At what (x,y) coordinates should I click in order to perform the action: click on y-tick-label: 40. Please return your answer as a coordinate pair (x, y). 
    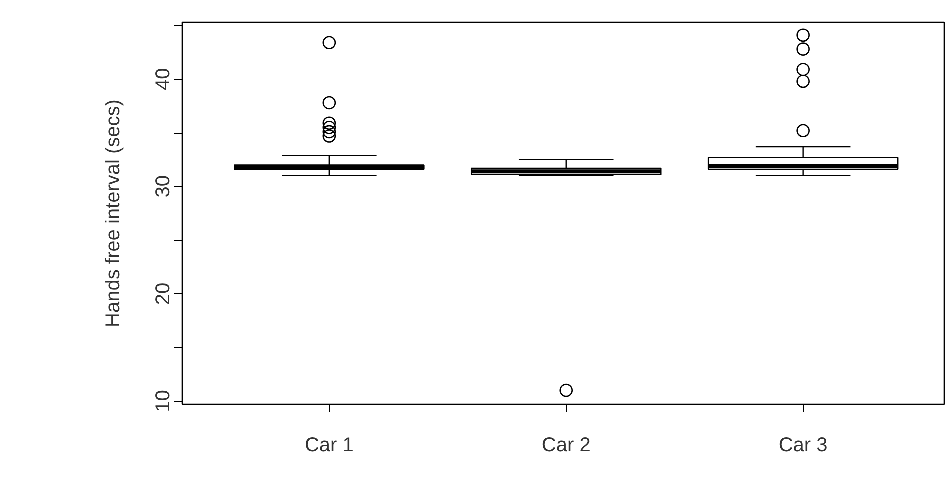
    Looking at the image, I should click on (163, 79).